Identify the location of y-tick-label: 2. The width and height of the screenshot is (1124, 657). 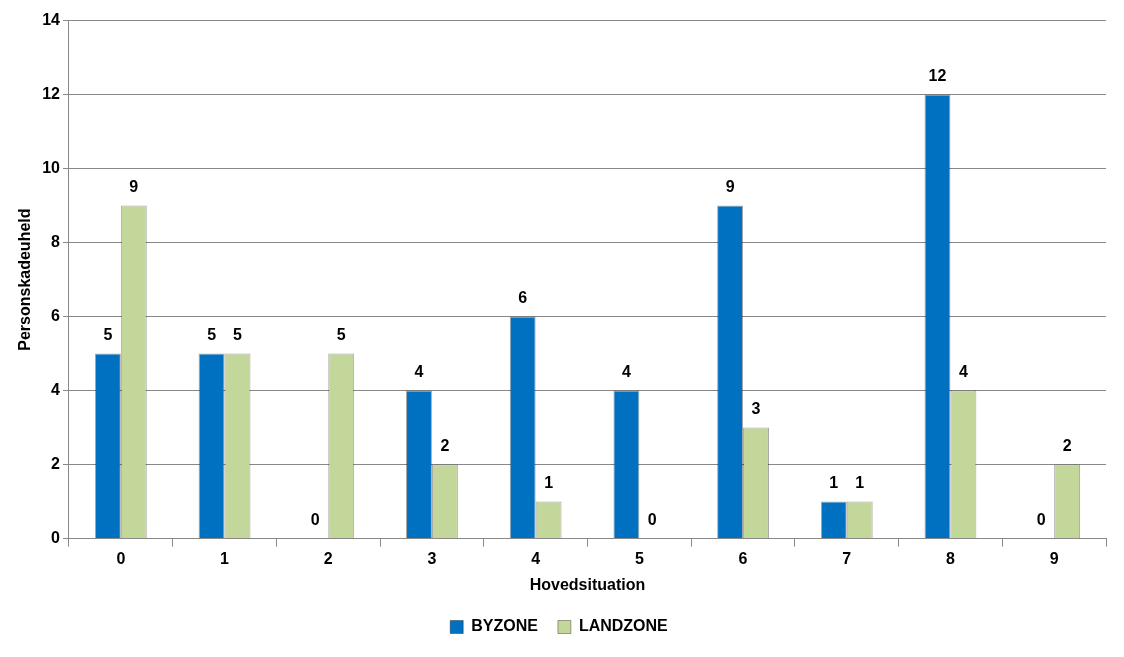
(56, 464).